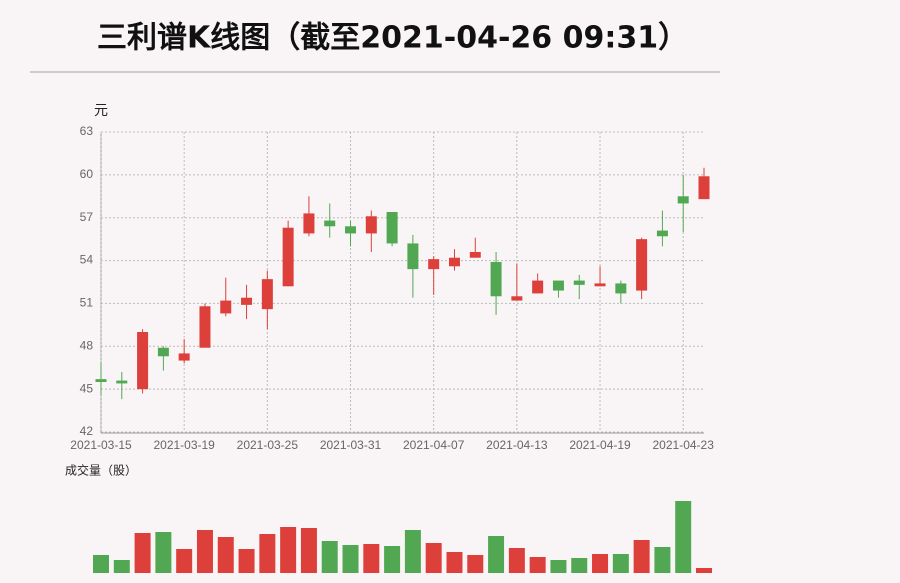  Describe the element at coordinates (87, 431) in the screenshot. I see `y-tick-label: 42` at that location.